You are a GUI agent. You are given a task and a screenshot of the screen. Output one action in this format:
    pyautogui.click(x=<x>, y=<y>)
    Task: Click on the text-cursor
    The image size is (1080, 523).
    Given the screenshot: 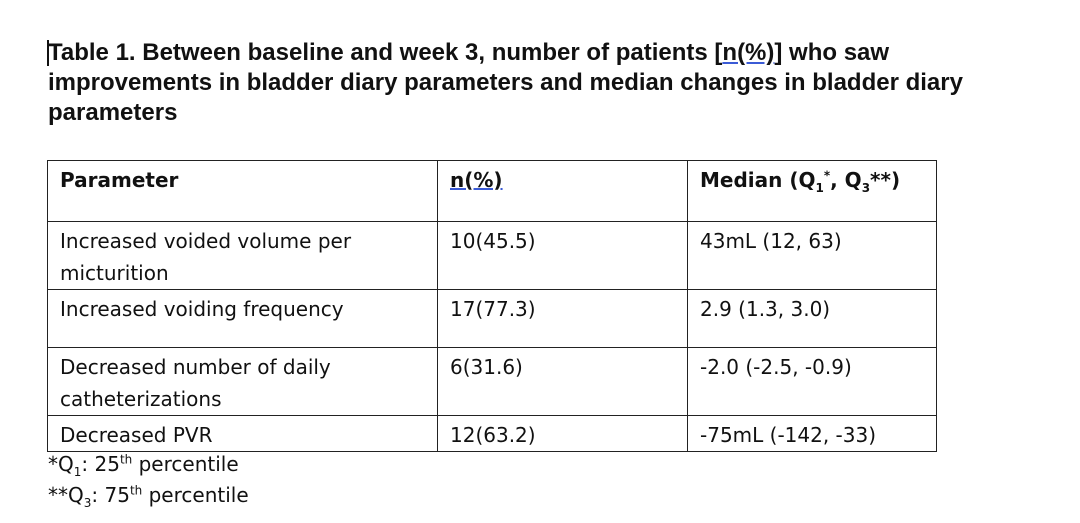 What is the action you would take?
    pyautogui.click(x=48, y=53)
    